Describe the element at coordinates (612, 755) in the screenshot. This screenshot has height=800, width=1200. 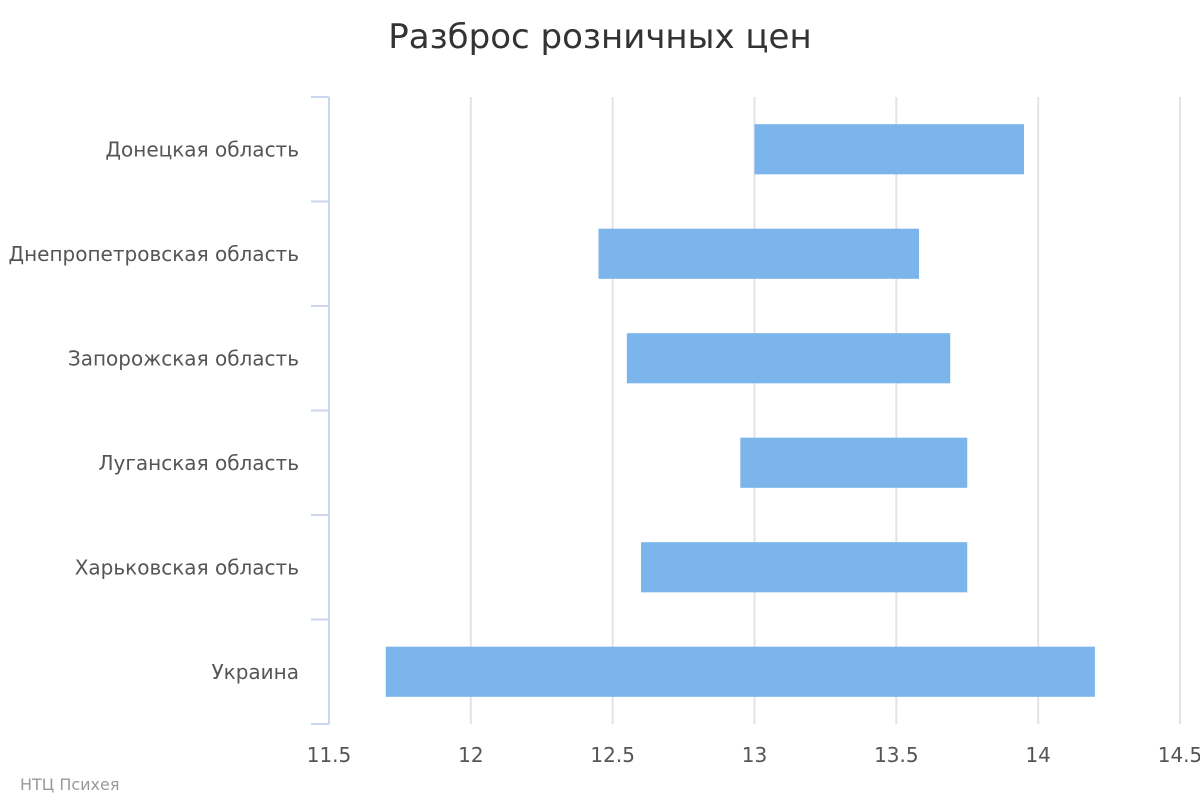
I see `x-tick-label: 12.5` at that location.